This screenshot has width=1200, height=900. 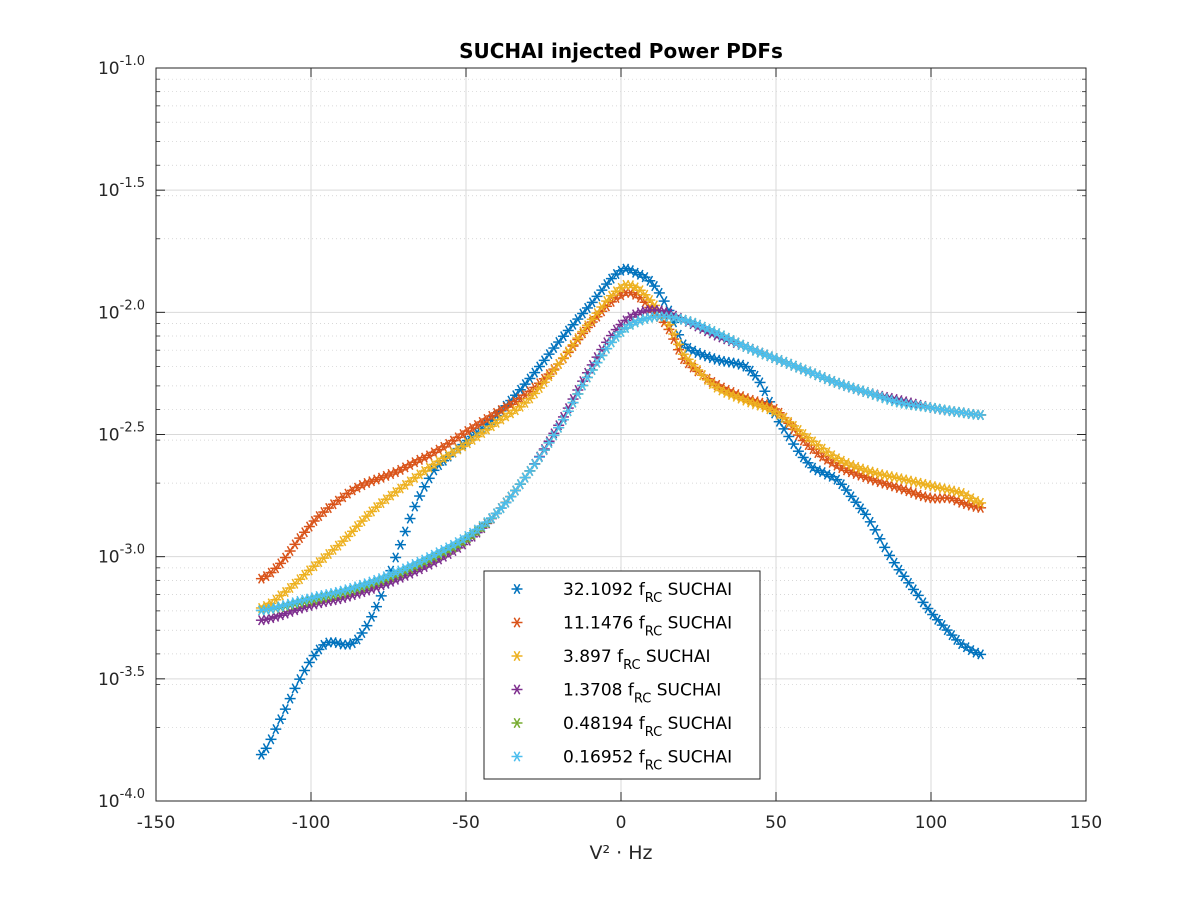 What do you see at coordinates (931, 823) in the screenshot?
I see `x-tick-label: 100` at bounding box center [931, 823].